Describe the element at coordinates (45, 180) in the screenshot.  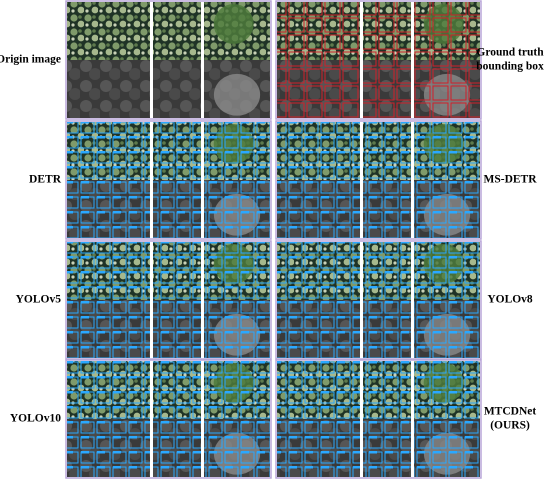
I see `row-label: DETR` at that location.